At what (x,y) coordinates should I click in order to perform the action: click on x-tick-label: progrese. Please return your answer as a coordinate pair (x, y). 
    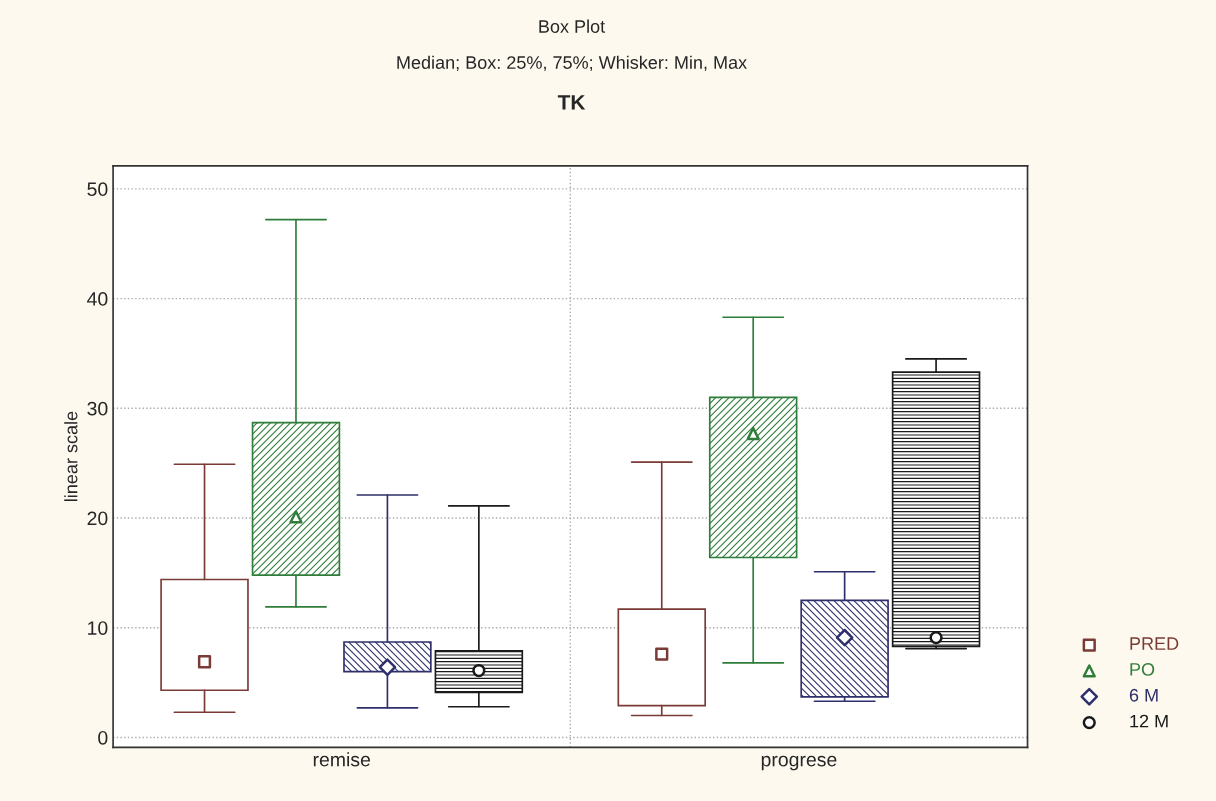
    Looking at the image, I should click on (799, 763).